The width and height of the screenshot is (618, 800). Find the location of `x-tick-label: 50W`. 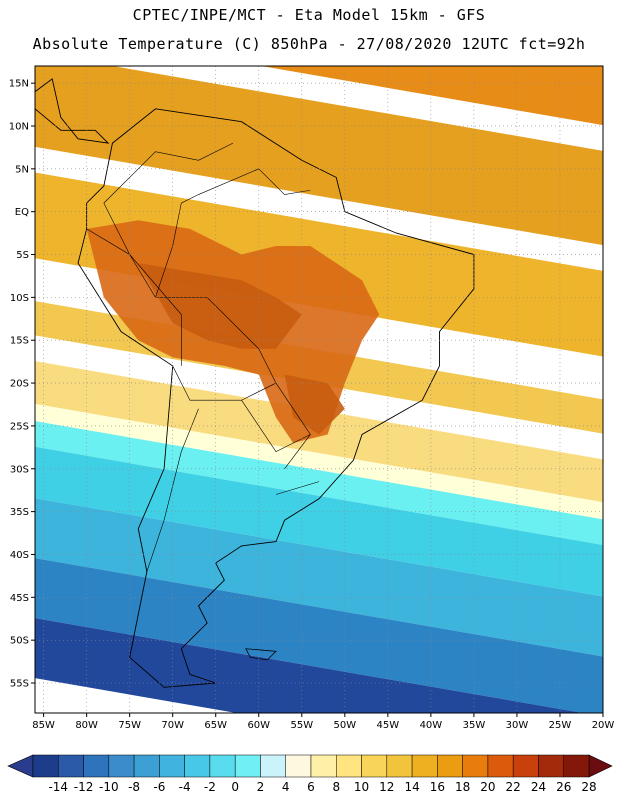

x-tick-label: 50W is located at coordinates (345, 725).